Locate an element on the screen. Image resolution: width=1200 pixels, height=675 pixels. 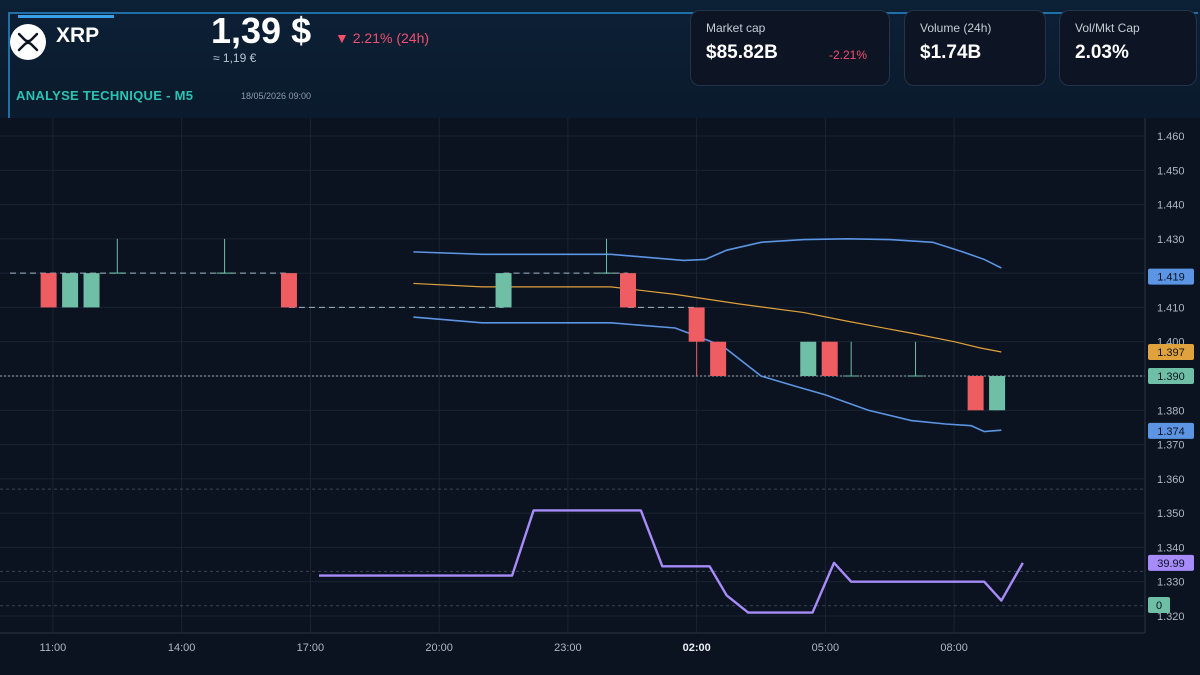
price-change: ▼ 2.21% (24h) is located at coordinates (382, 38).